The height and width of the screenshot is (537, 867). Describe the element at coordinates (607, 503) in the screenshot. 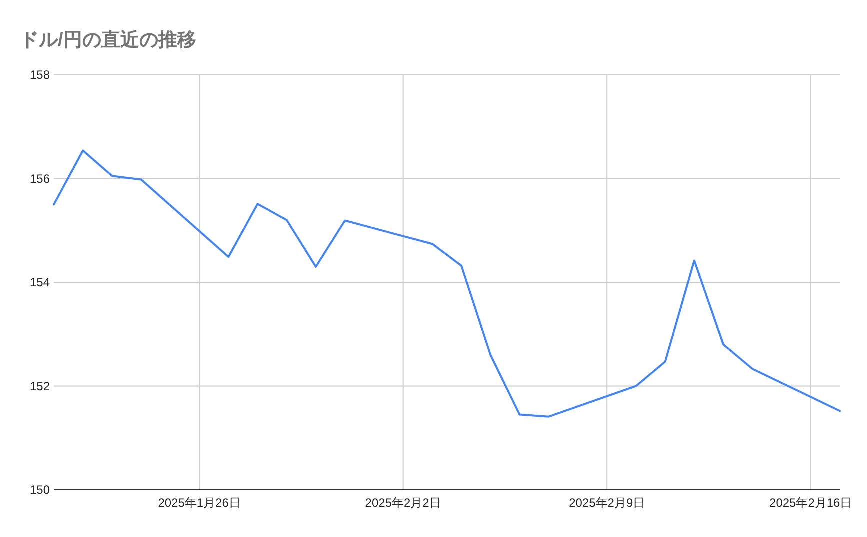

I see `x-tick-label: 2025年2月9日` at that location.